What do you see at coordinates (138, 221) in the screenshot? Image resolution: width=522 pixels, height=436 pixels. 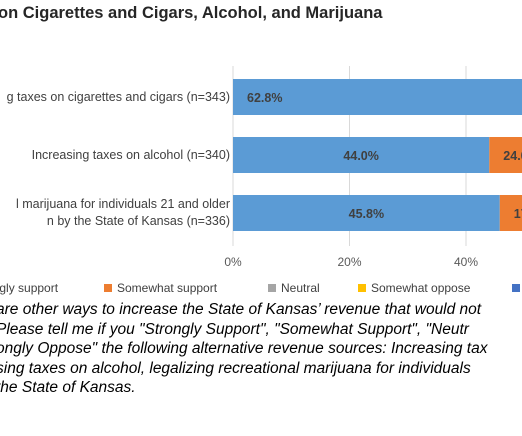 I see `category-label: n by the State of Kansas (n=336)` at bounding box center [138, 221].